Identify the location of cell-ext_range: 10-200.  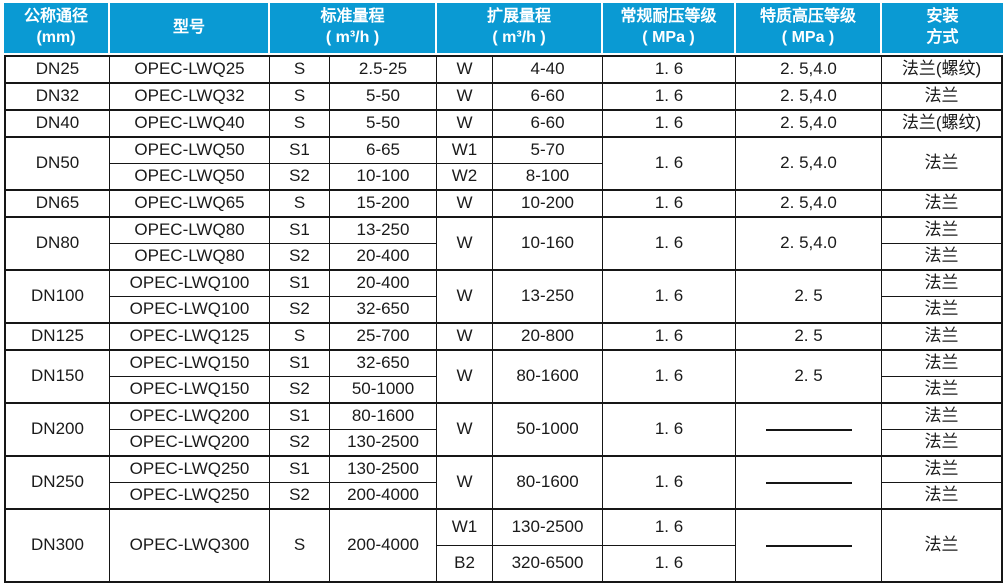
(548, 204).